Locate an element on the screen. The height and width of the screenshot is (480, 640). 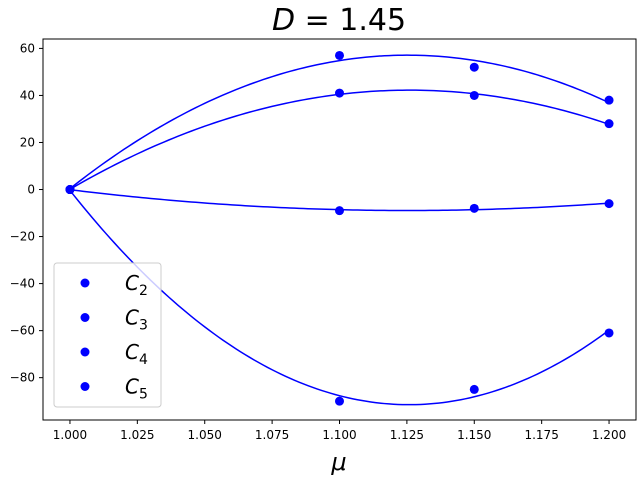
x-tick-label: 1.200 is located at coordinates (609, 435).